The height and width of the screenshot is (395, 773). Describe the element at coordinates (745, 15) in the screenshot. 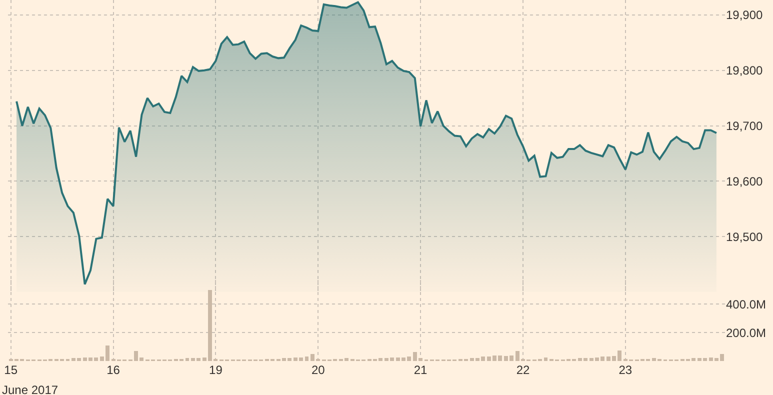

I see `y-tick-label: 19,900` at that location.